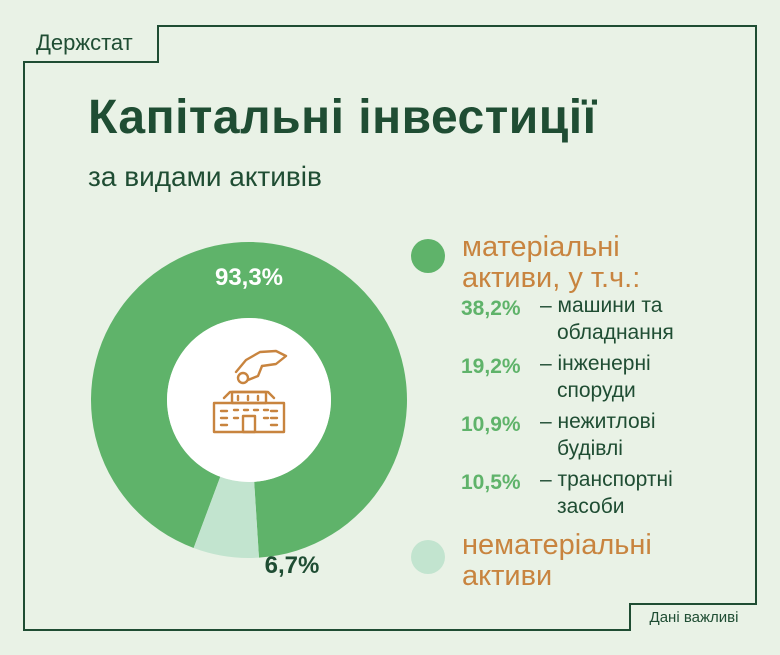 The height and width of the screenshot is (655, 780). I want to click on slice-label-intangible: 6,7%, so click(292, 565).